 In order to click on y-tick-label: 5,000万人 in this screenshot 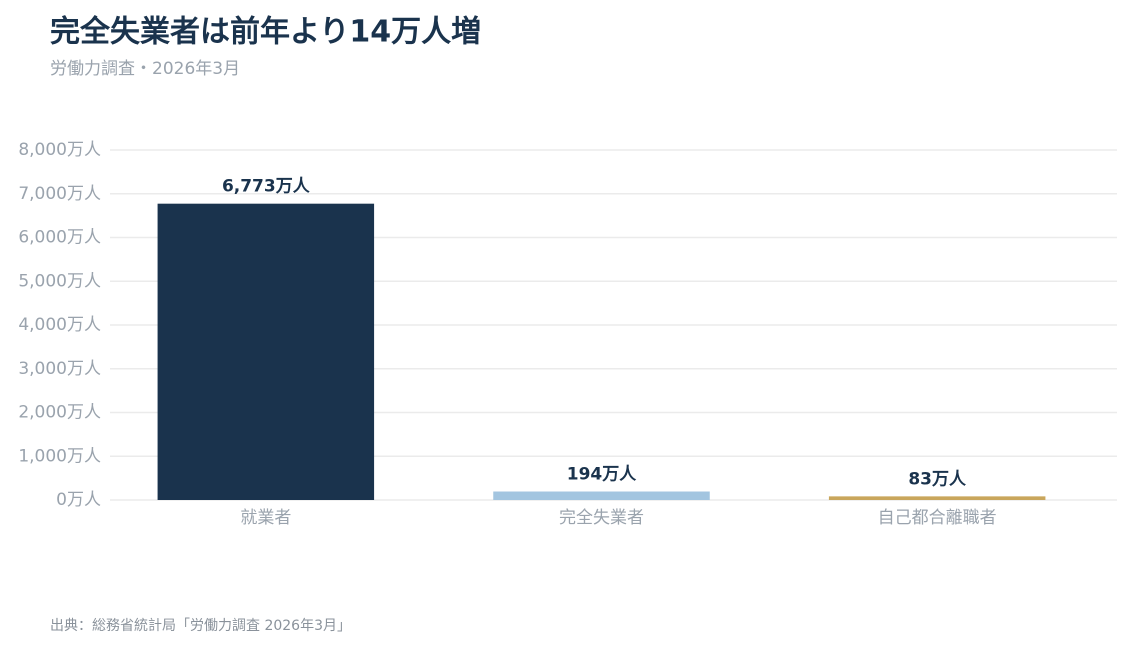, I will do `click(59, 281)`.